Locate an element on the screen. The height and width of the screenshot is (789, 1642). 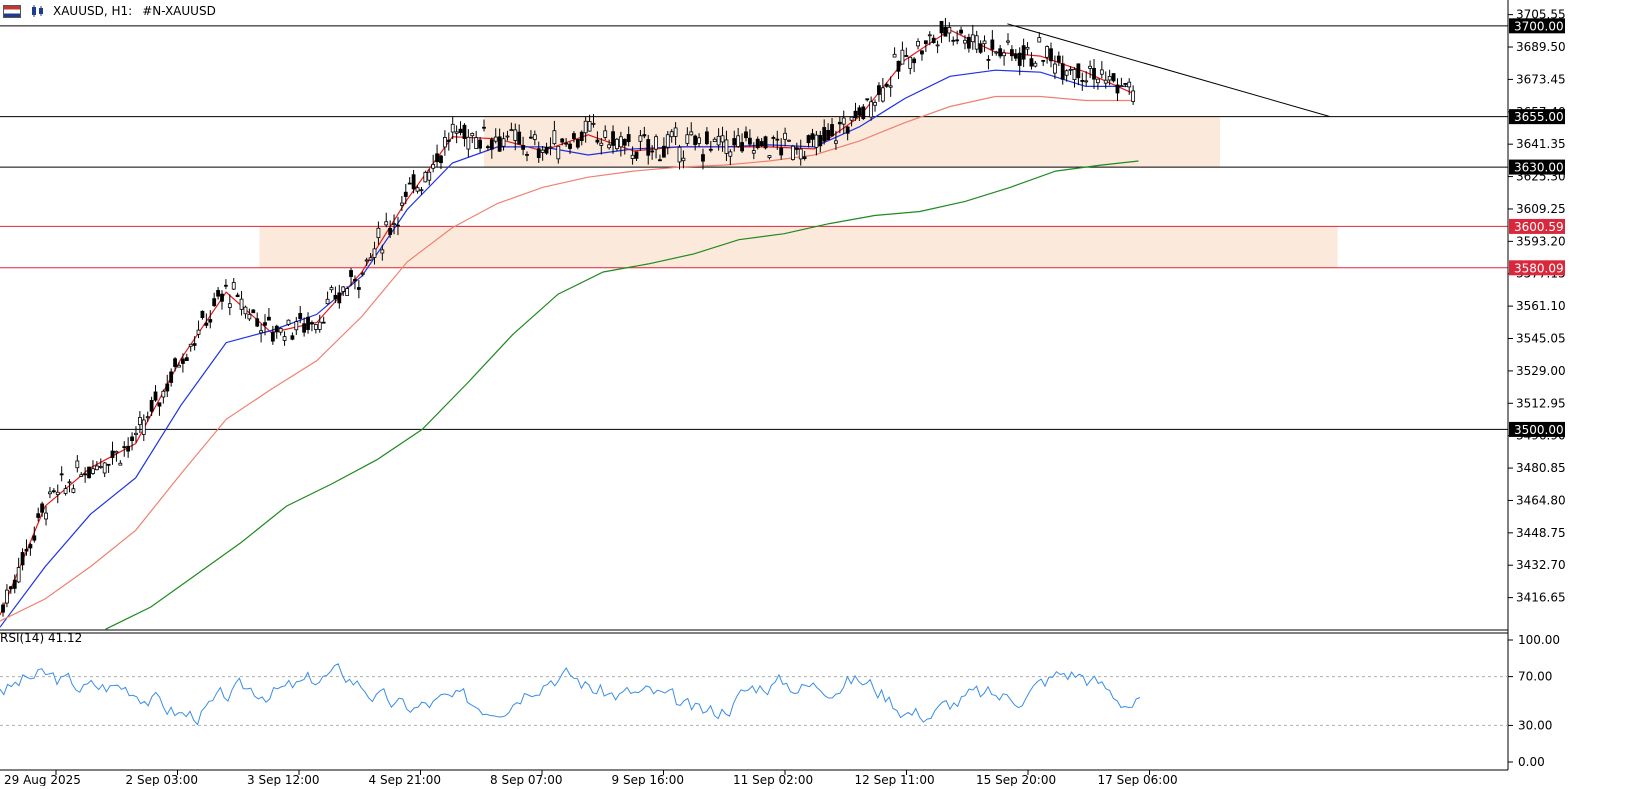
y-tick-label: 3609.25 is located at coordinates (1541, 209).